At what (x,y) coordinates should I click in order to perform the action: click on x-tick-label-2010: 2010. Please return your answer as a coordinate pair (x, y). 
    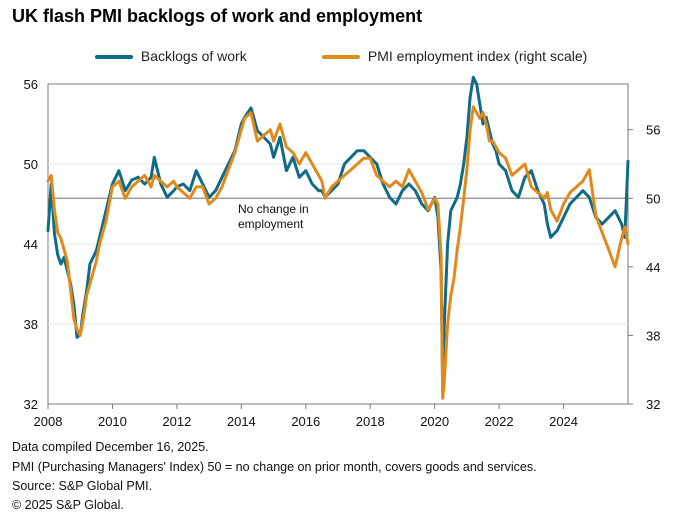
    Looking at the image, I should click on (112, 421).